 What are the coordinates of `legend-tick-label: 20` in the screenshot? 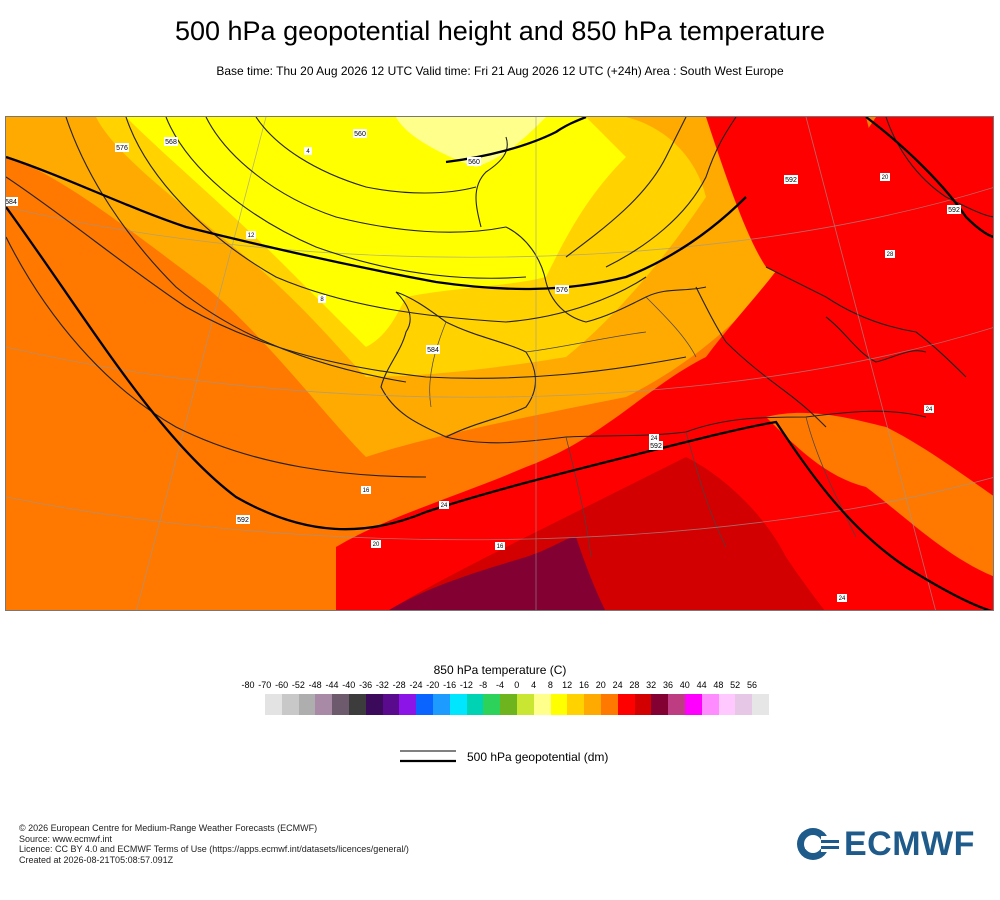 It's located at (600, 685).